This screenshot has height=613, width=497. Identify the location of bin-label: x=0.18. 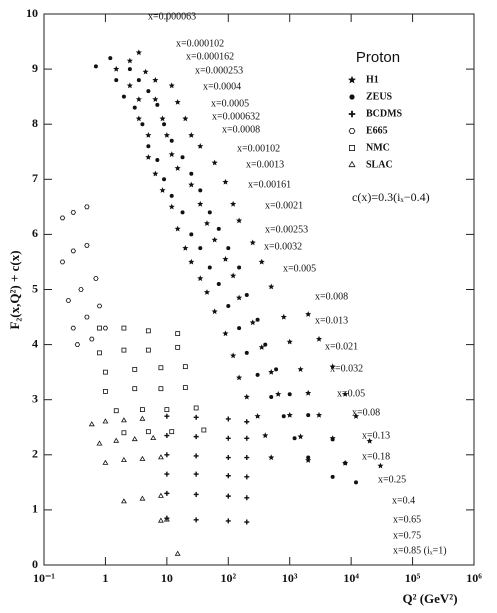
(376, 456).